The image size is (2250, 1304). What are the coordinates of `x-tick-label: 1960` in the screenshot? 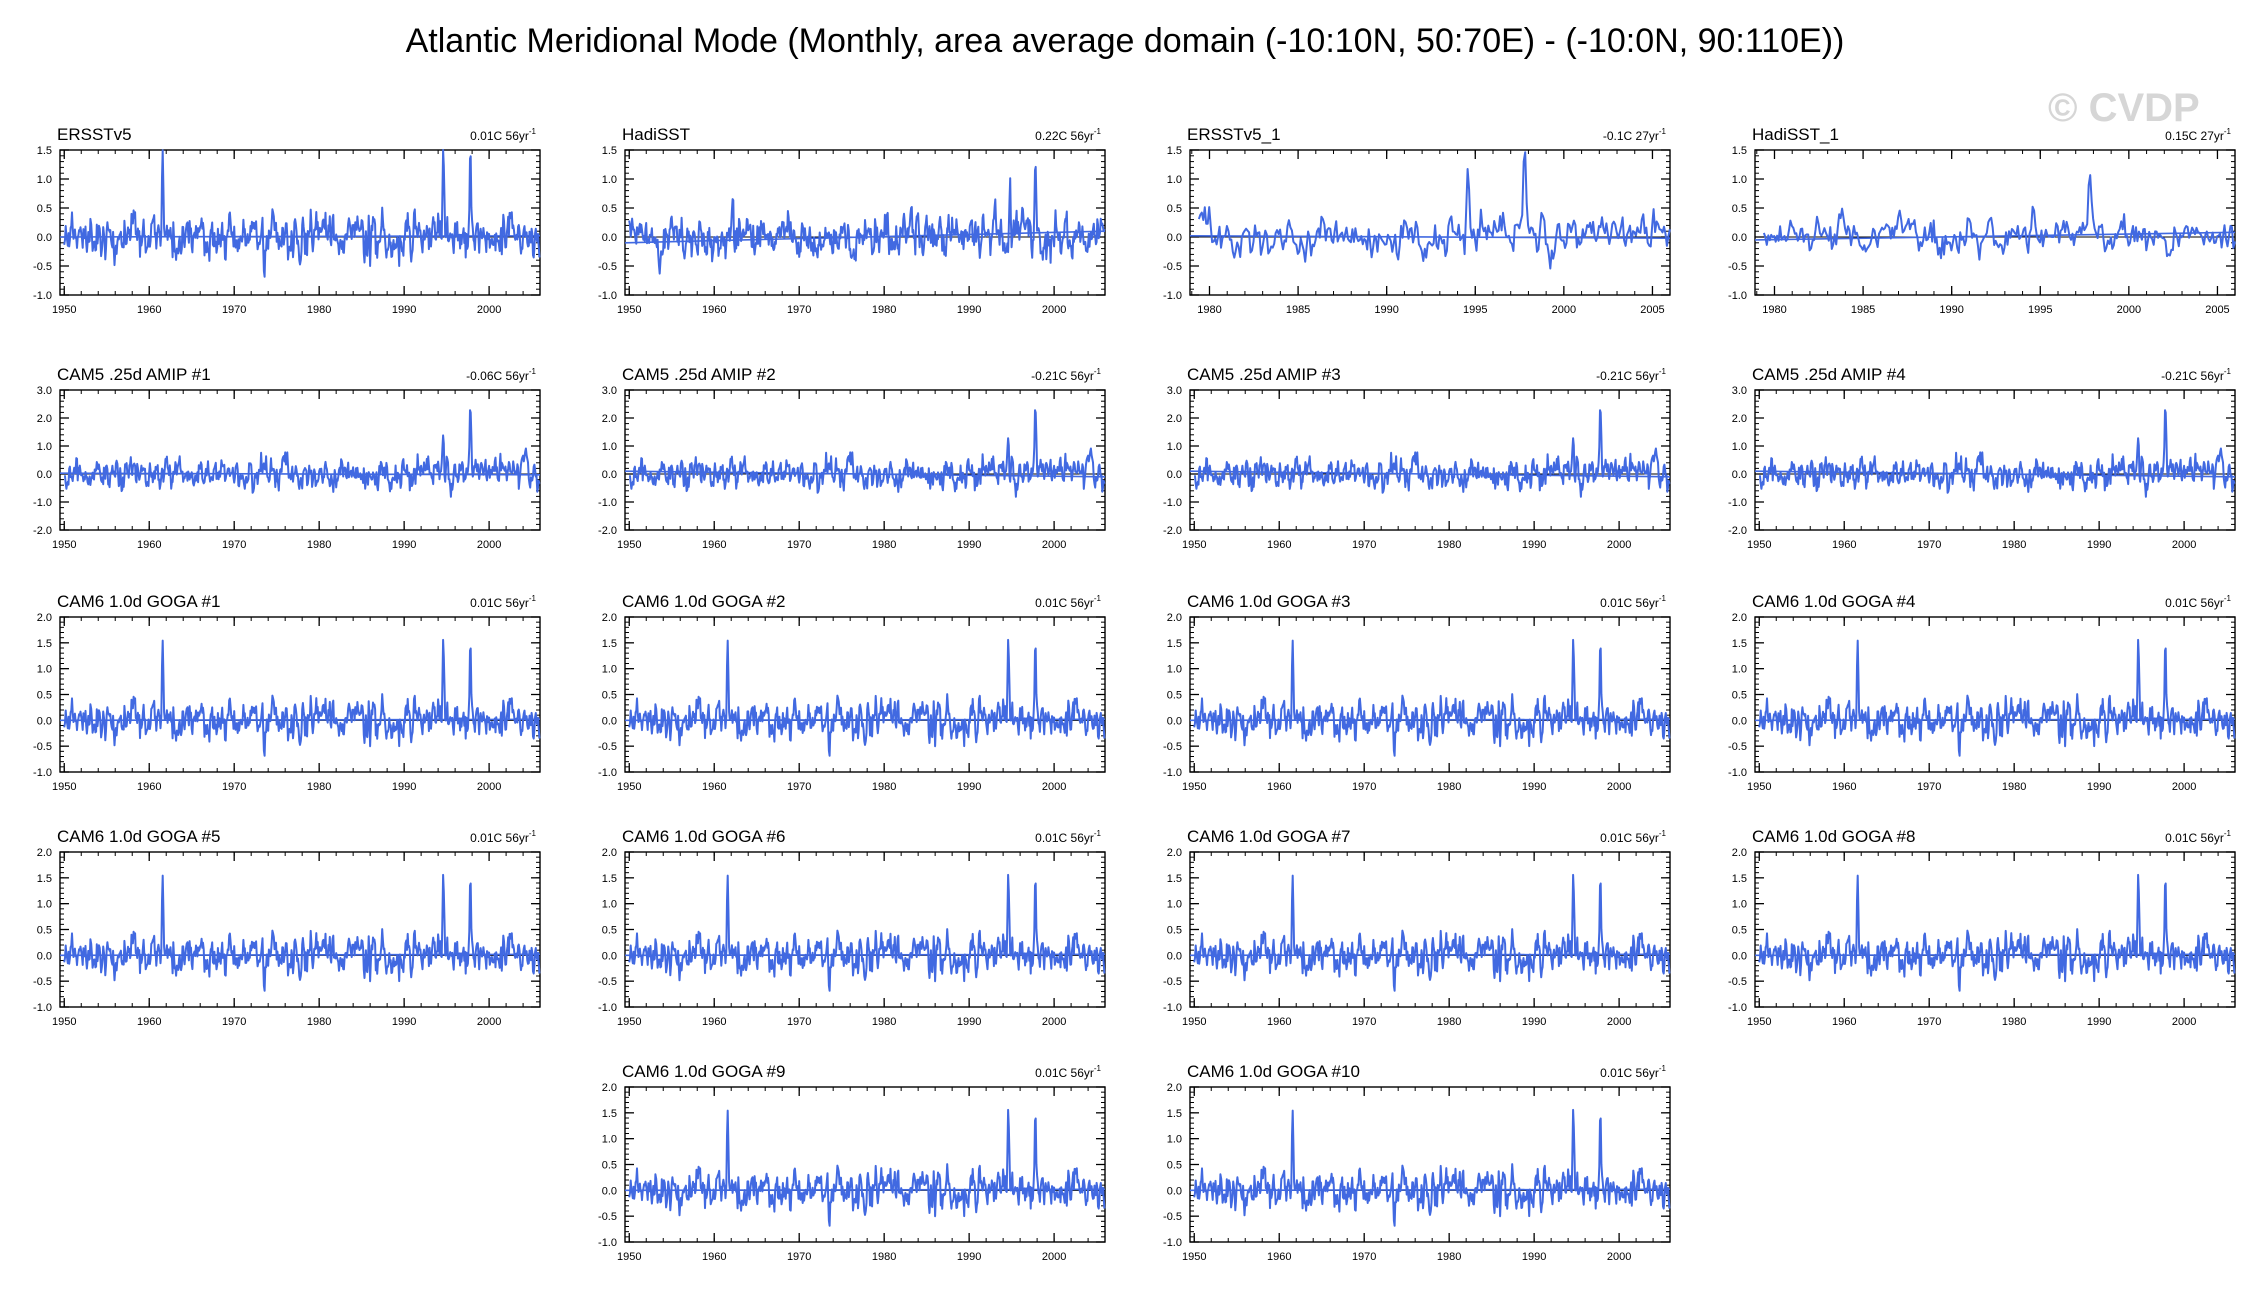 It's located at (1844, 545).